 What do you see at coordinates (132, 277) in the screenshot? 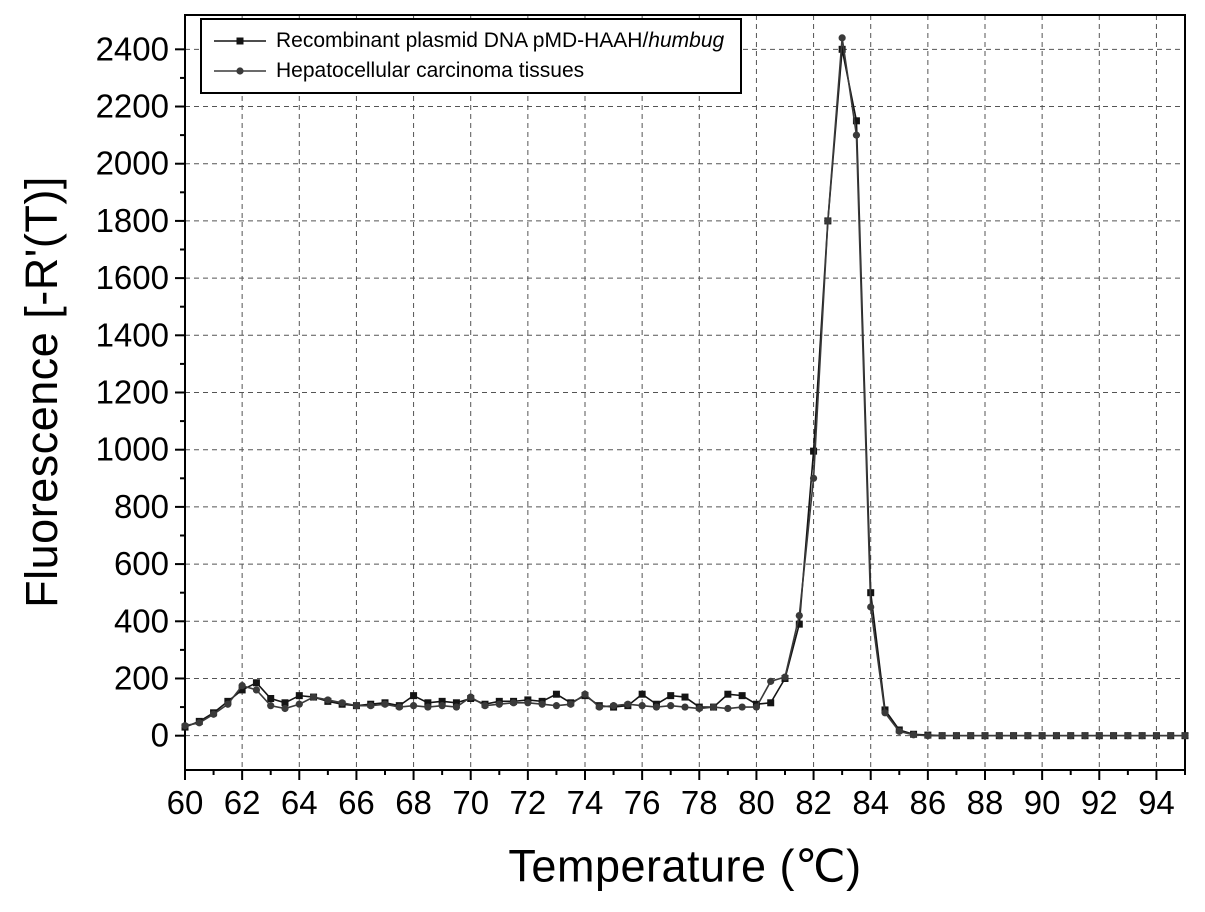
I see `svg-text: 1600` at bounding box center [132, 277].